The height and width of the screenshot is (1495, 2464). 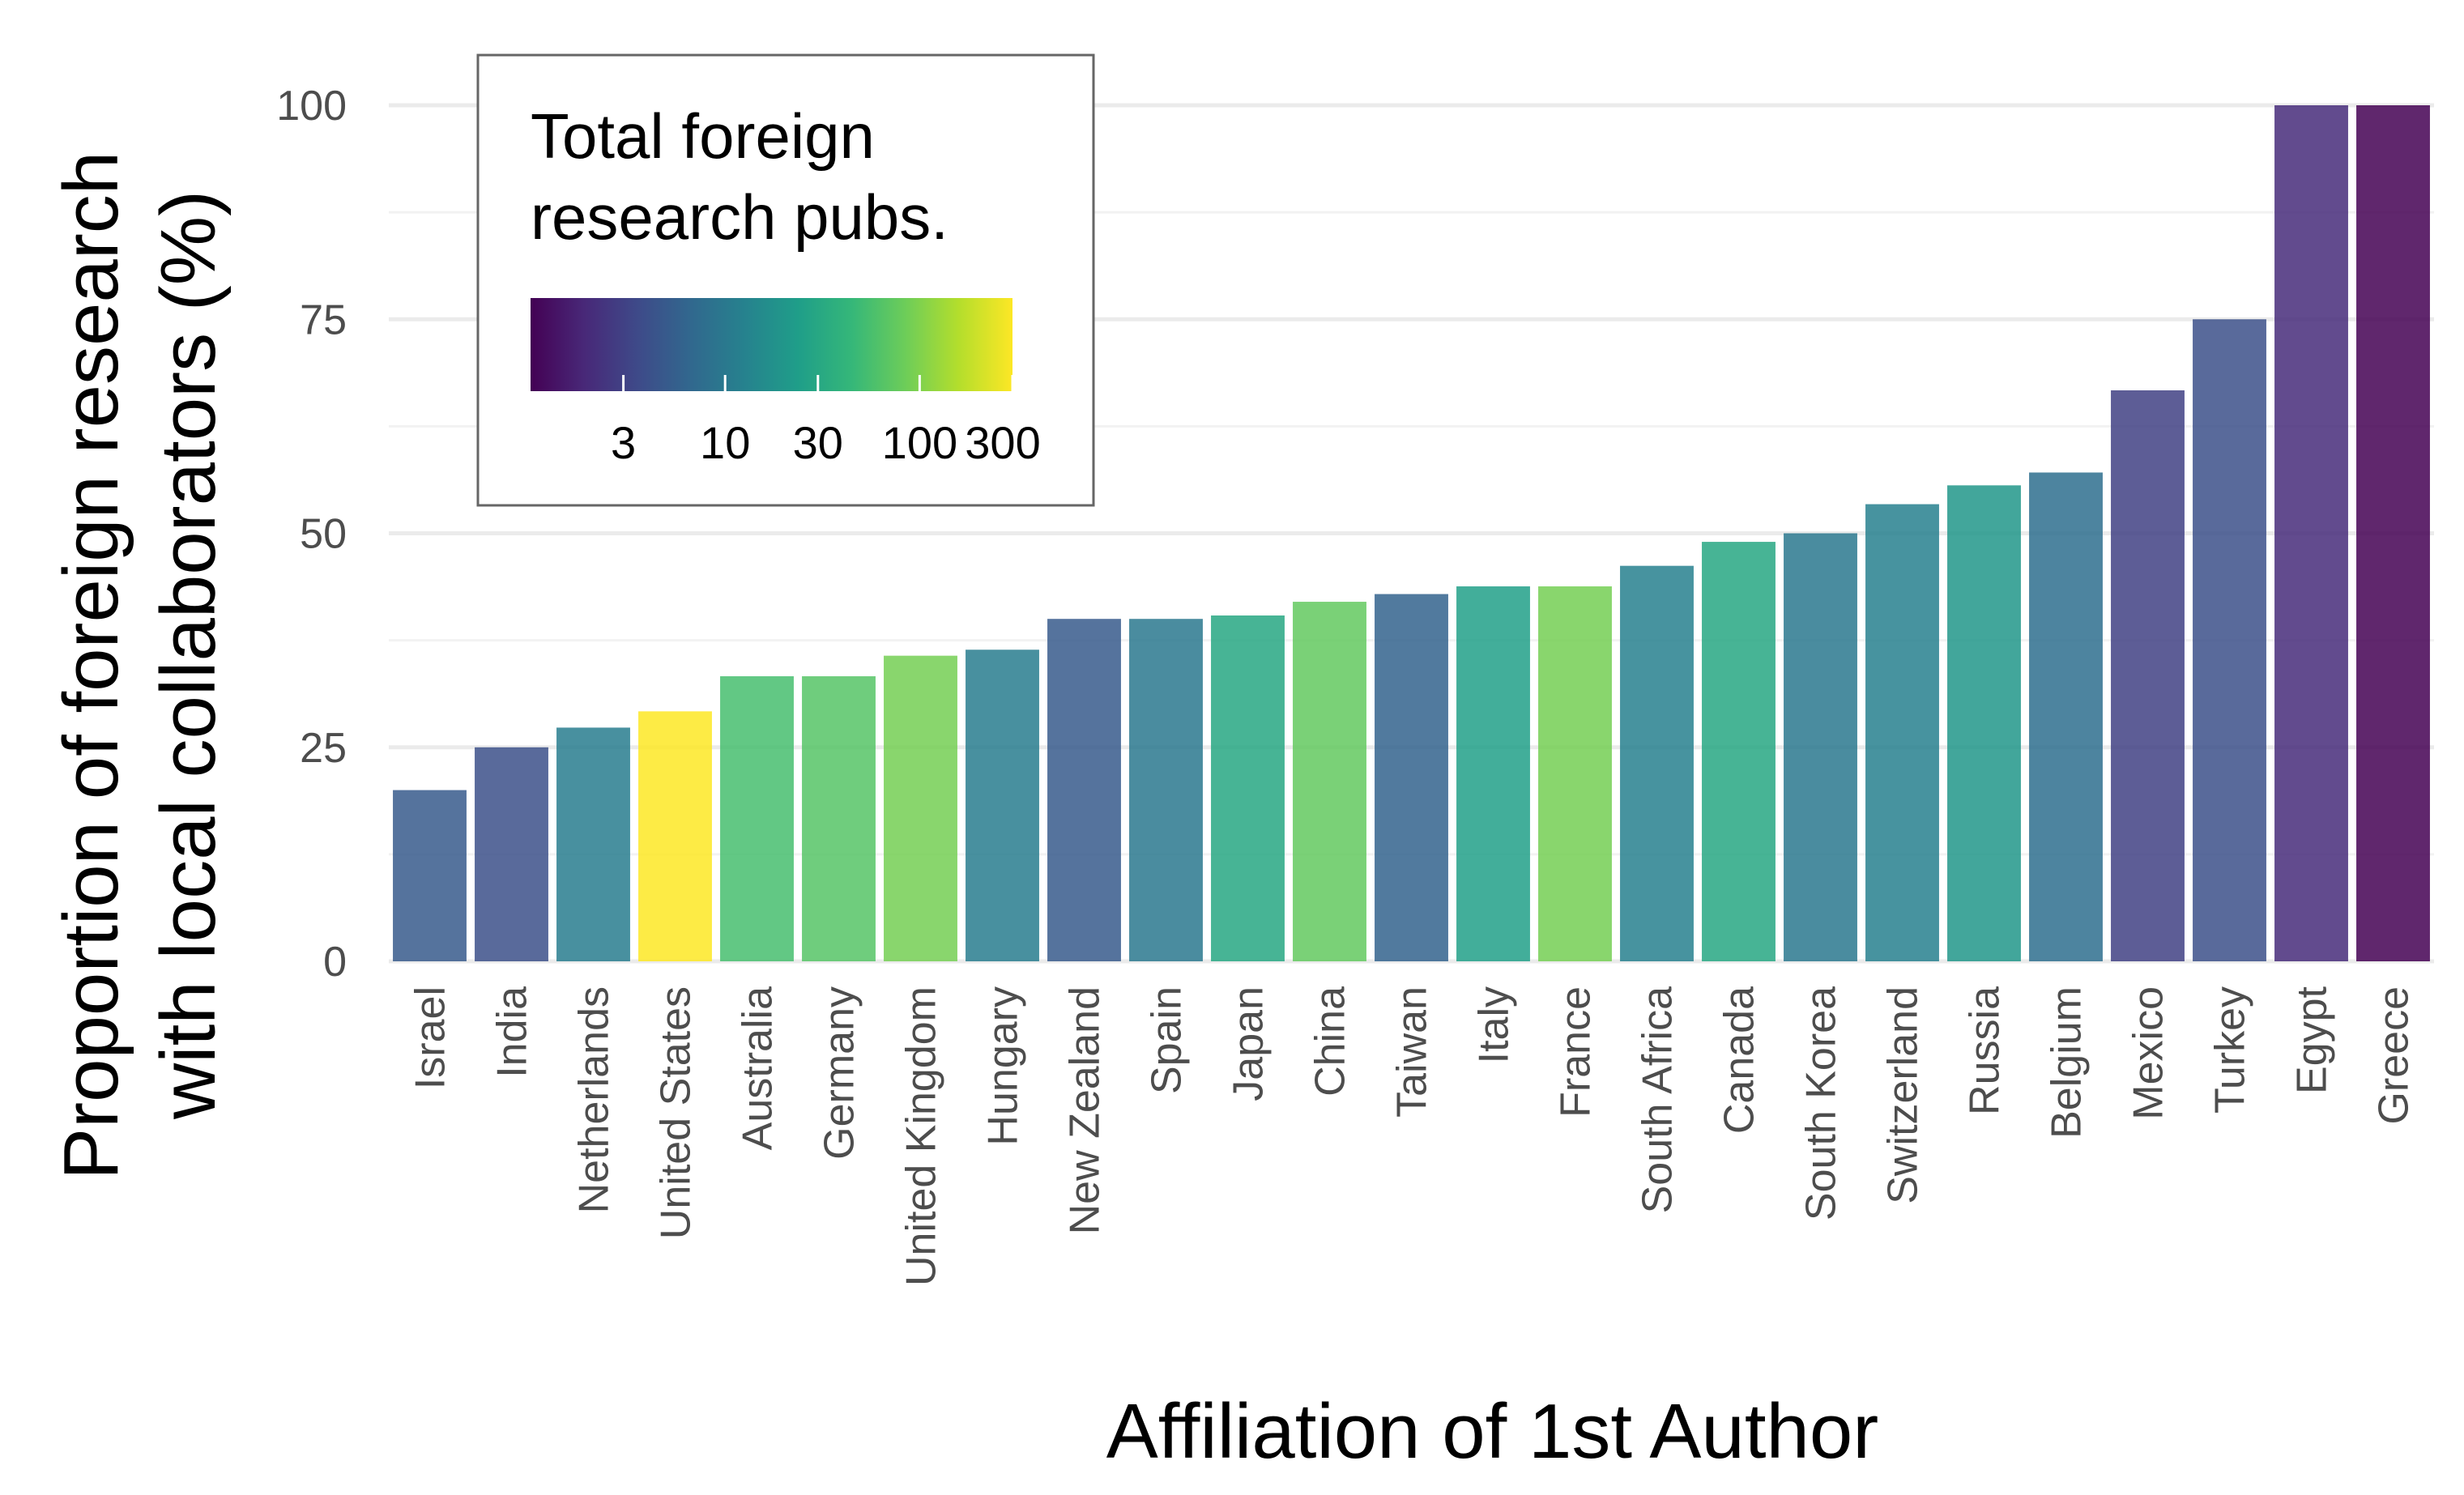 What do you see at coordinates (594, 1099) in the screenshot?
I see `x-tick-label: Netherlands` at bounding box center [594, 1099].